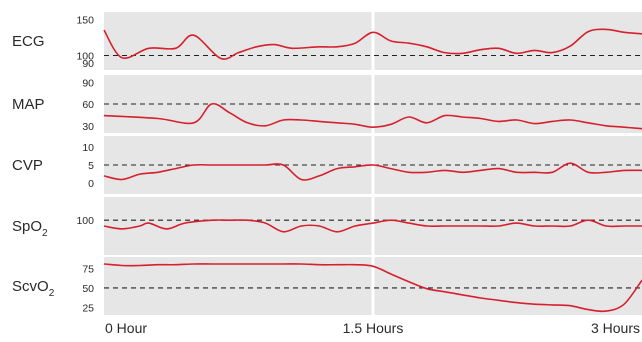 This screenshot has width=642, height=342. I want to click on panel-label: CVP, so click(27, 165).